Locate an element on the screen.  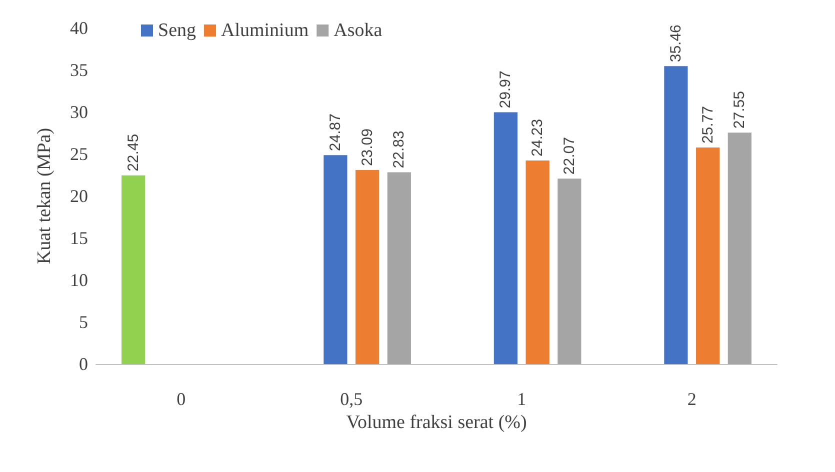
data-label: 24.87 is located at coordinates (335, 133).